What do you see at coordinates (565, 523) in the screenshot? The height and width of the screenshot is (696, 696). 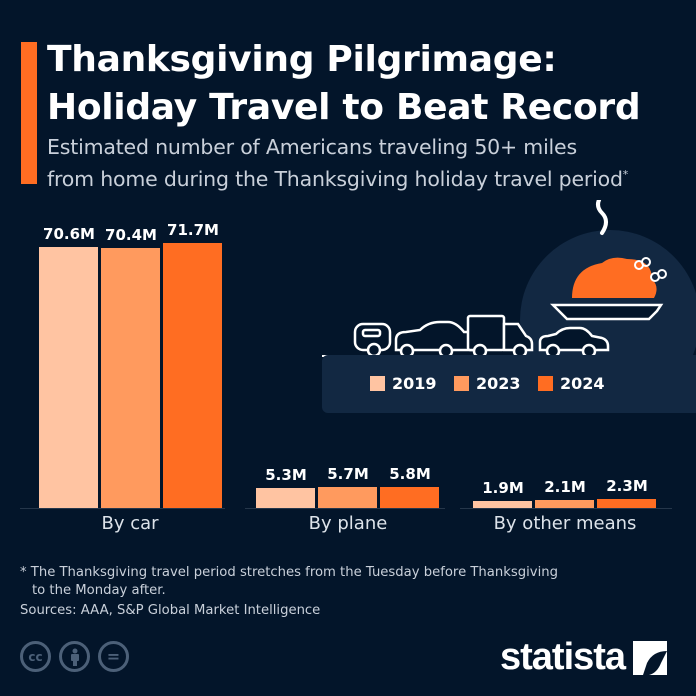 I see `category-label-other: By other means` at bounding box center [565, 523].